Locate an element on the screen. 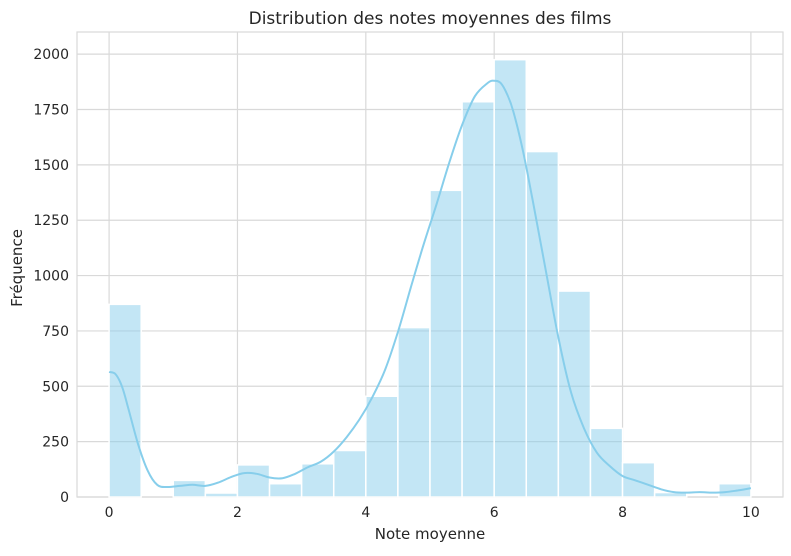 This screenshot has height=556, width=791. y-tick-label: 750 is located at coordinates (55, 332).